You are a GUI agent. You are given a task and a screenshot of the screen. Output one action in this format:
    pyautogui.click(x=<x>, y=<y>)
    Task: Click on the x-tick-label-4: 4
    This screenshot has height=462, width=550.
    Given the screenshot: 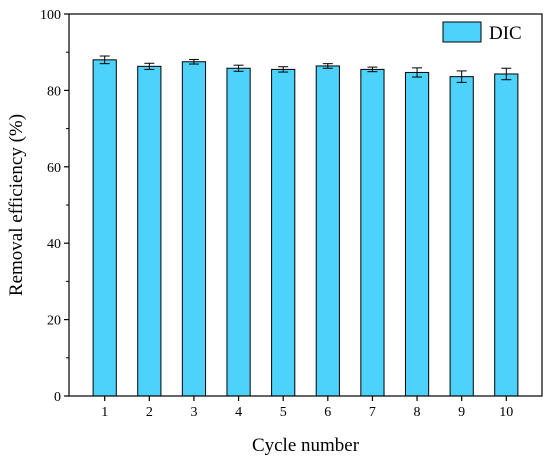 What is the action you would take?
    pyautogui.click(x=238, y=412)
    